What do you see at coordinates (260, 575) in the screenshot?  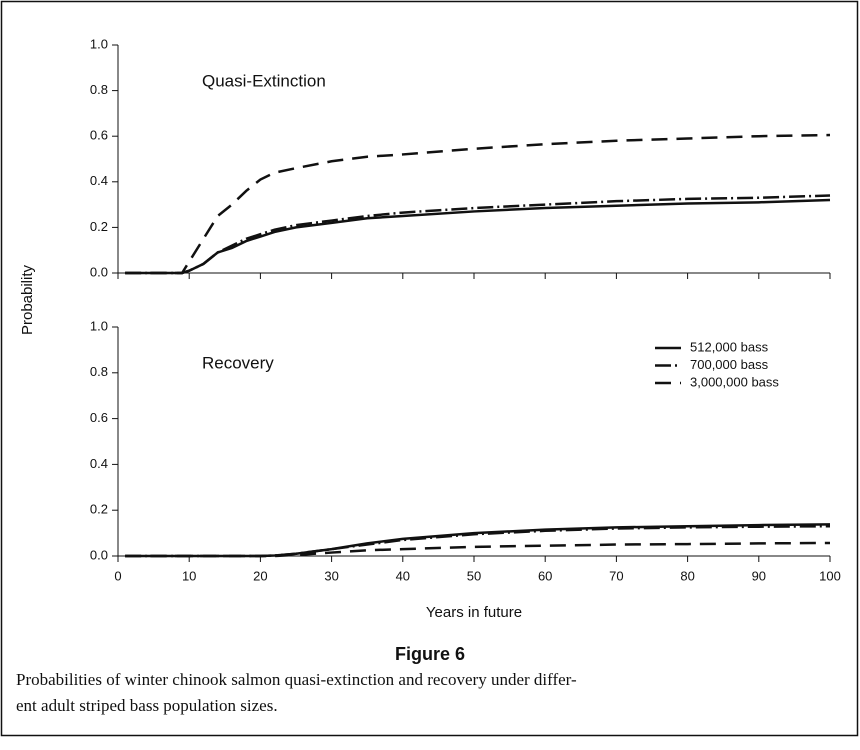 I see `x-tick-label: 20` at bounding box center [260, 575].